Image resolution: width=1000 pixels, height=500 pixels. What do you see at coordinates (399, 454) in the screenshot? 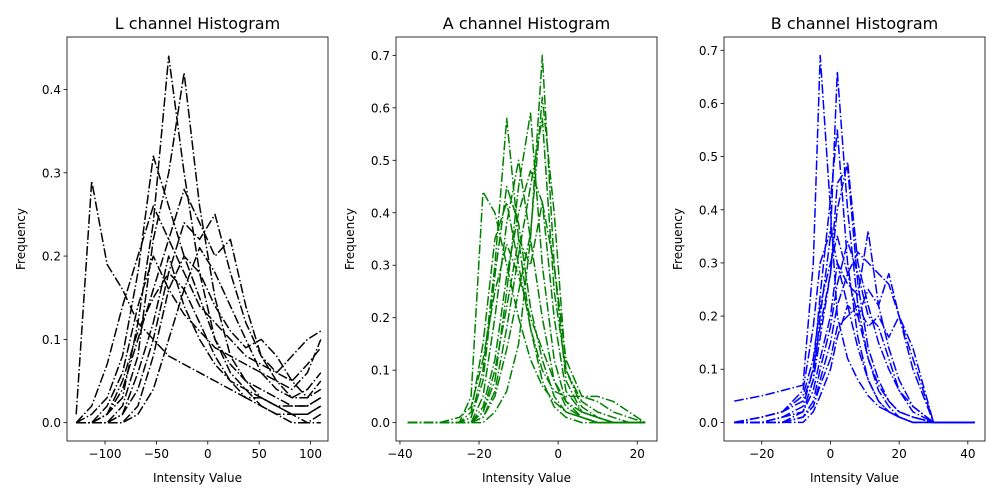
I see `x-tick-label: −40` at bounding box center [399, 454].